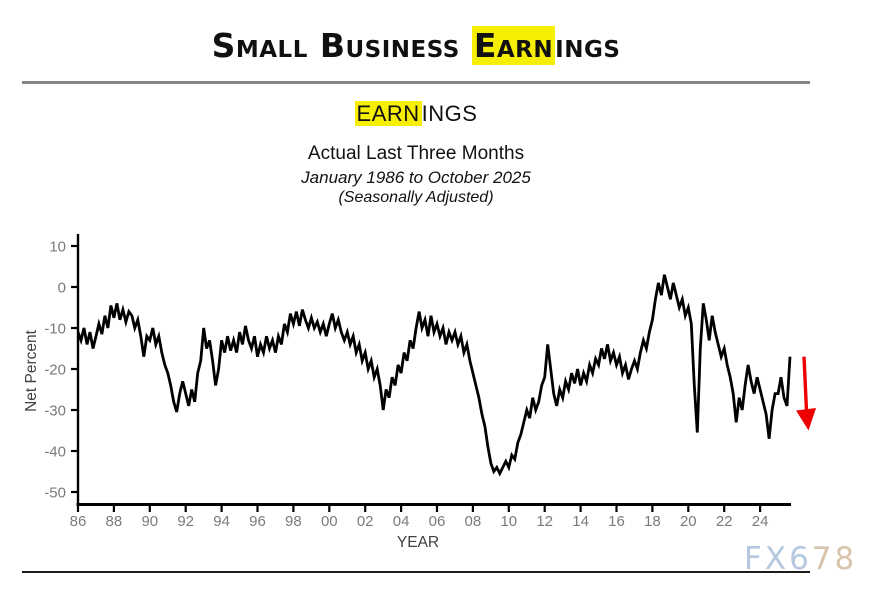 This screenshot has height=595, width=876. I want to click on x-tick-label: 92, so click(185, 521).